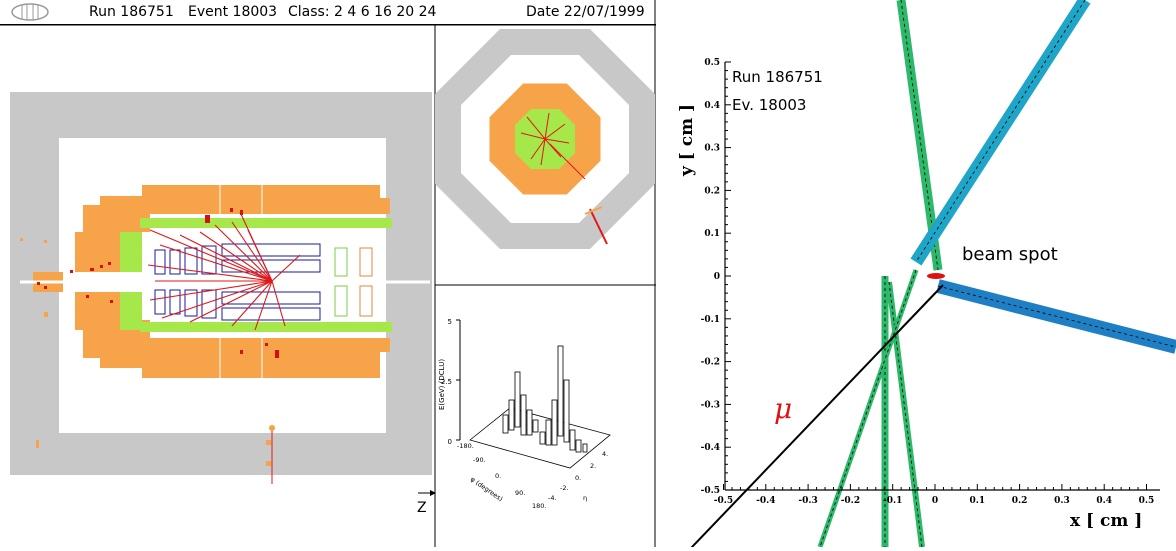 The width and height of the screenshot is (1176, 551). What do you see at coordinates (977, 501) in the screenshot?
I see `x-tick-label: 0.1` at bounding box center [977, 501].